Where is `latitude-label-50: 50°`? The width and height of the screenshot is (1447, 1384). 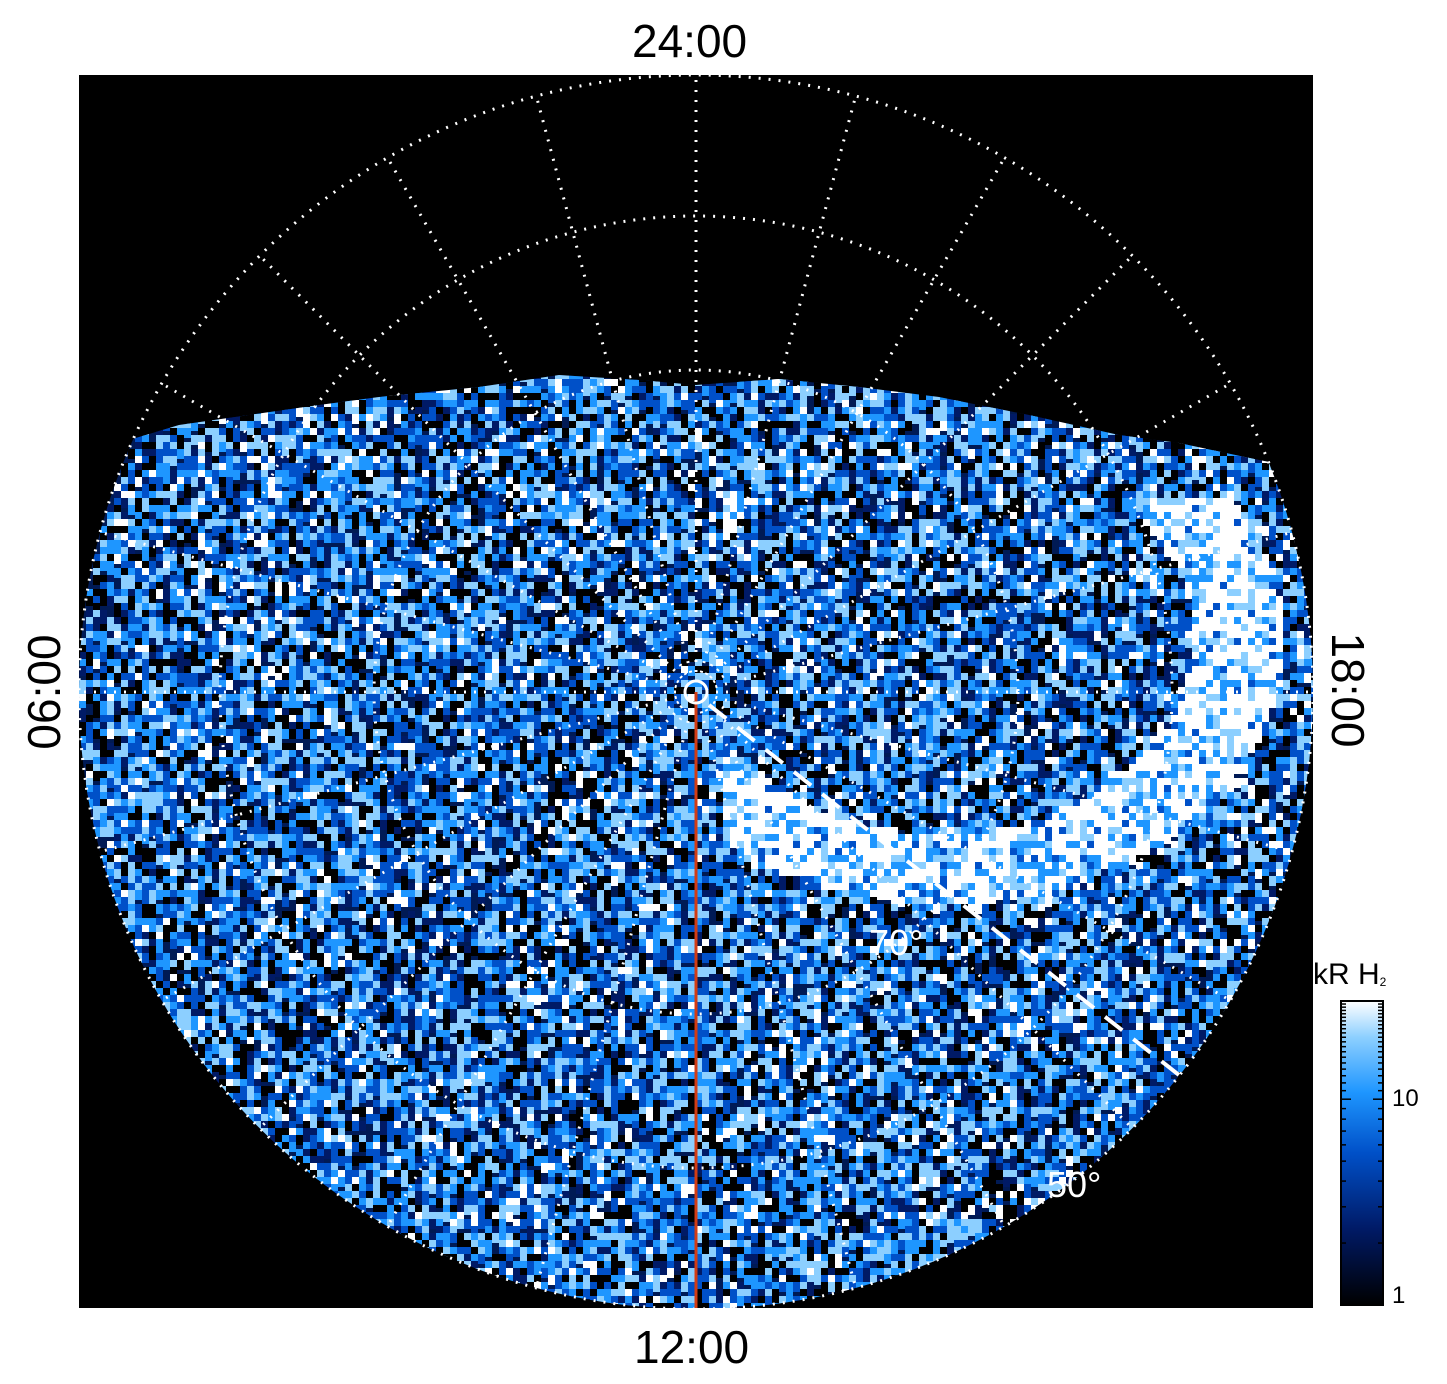
latitude-label-50: 50° is located at coordinates (1074, 1184).